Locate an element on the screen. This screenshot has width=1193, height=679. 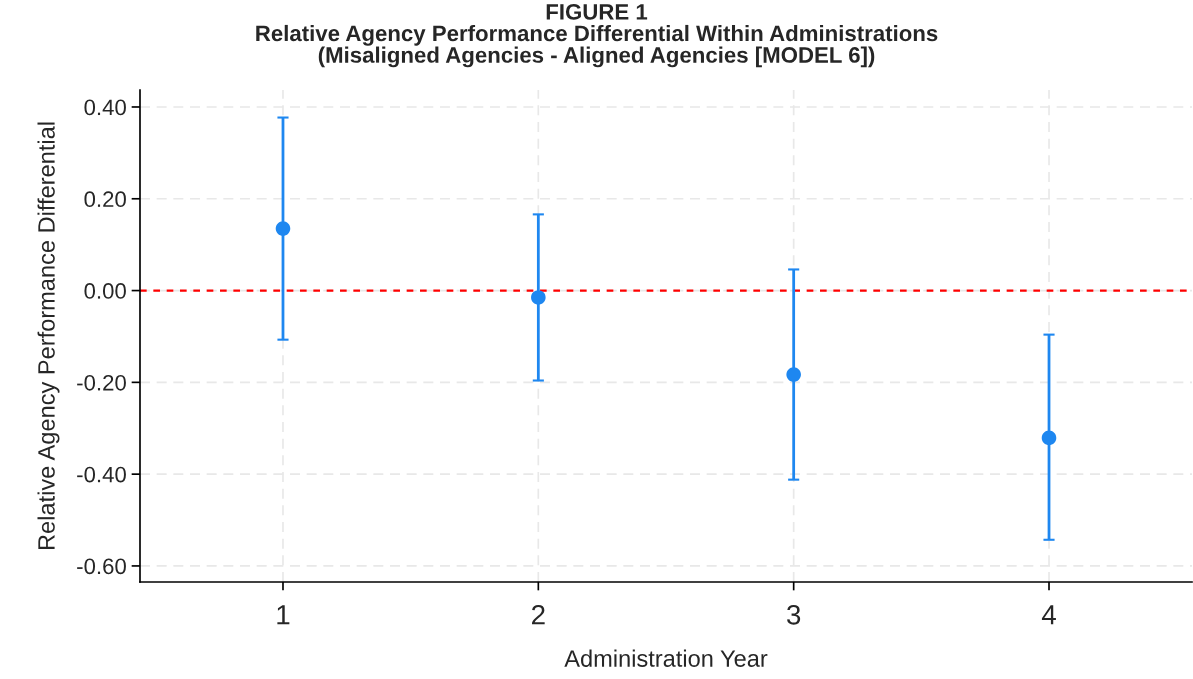
x-tick-label: 2 is located at coordinates (538, 614).